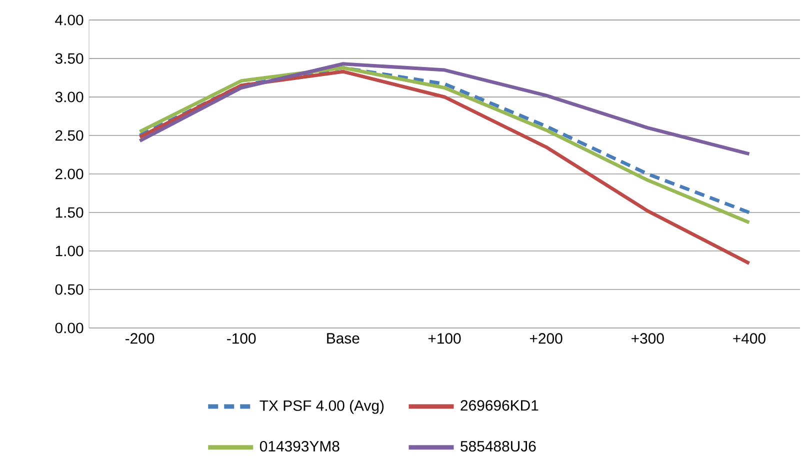  Describe the element at coordinates (749, 338) in the screenshot. I see `x-tick-label: +400` at that location.